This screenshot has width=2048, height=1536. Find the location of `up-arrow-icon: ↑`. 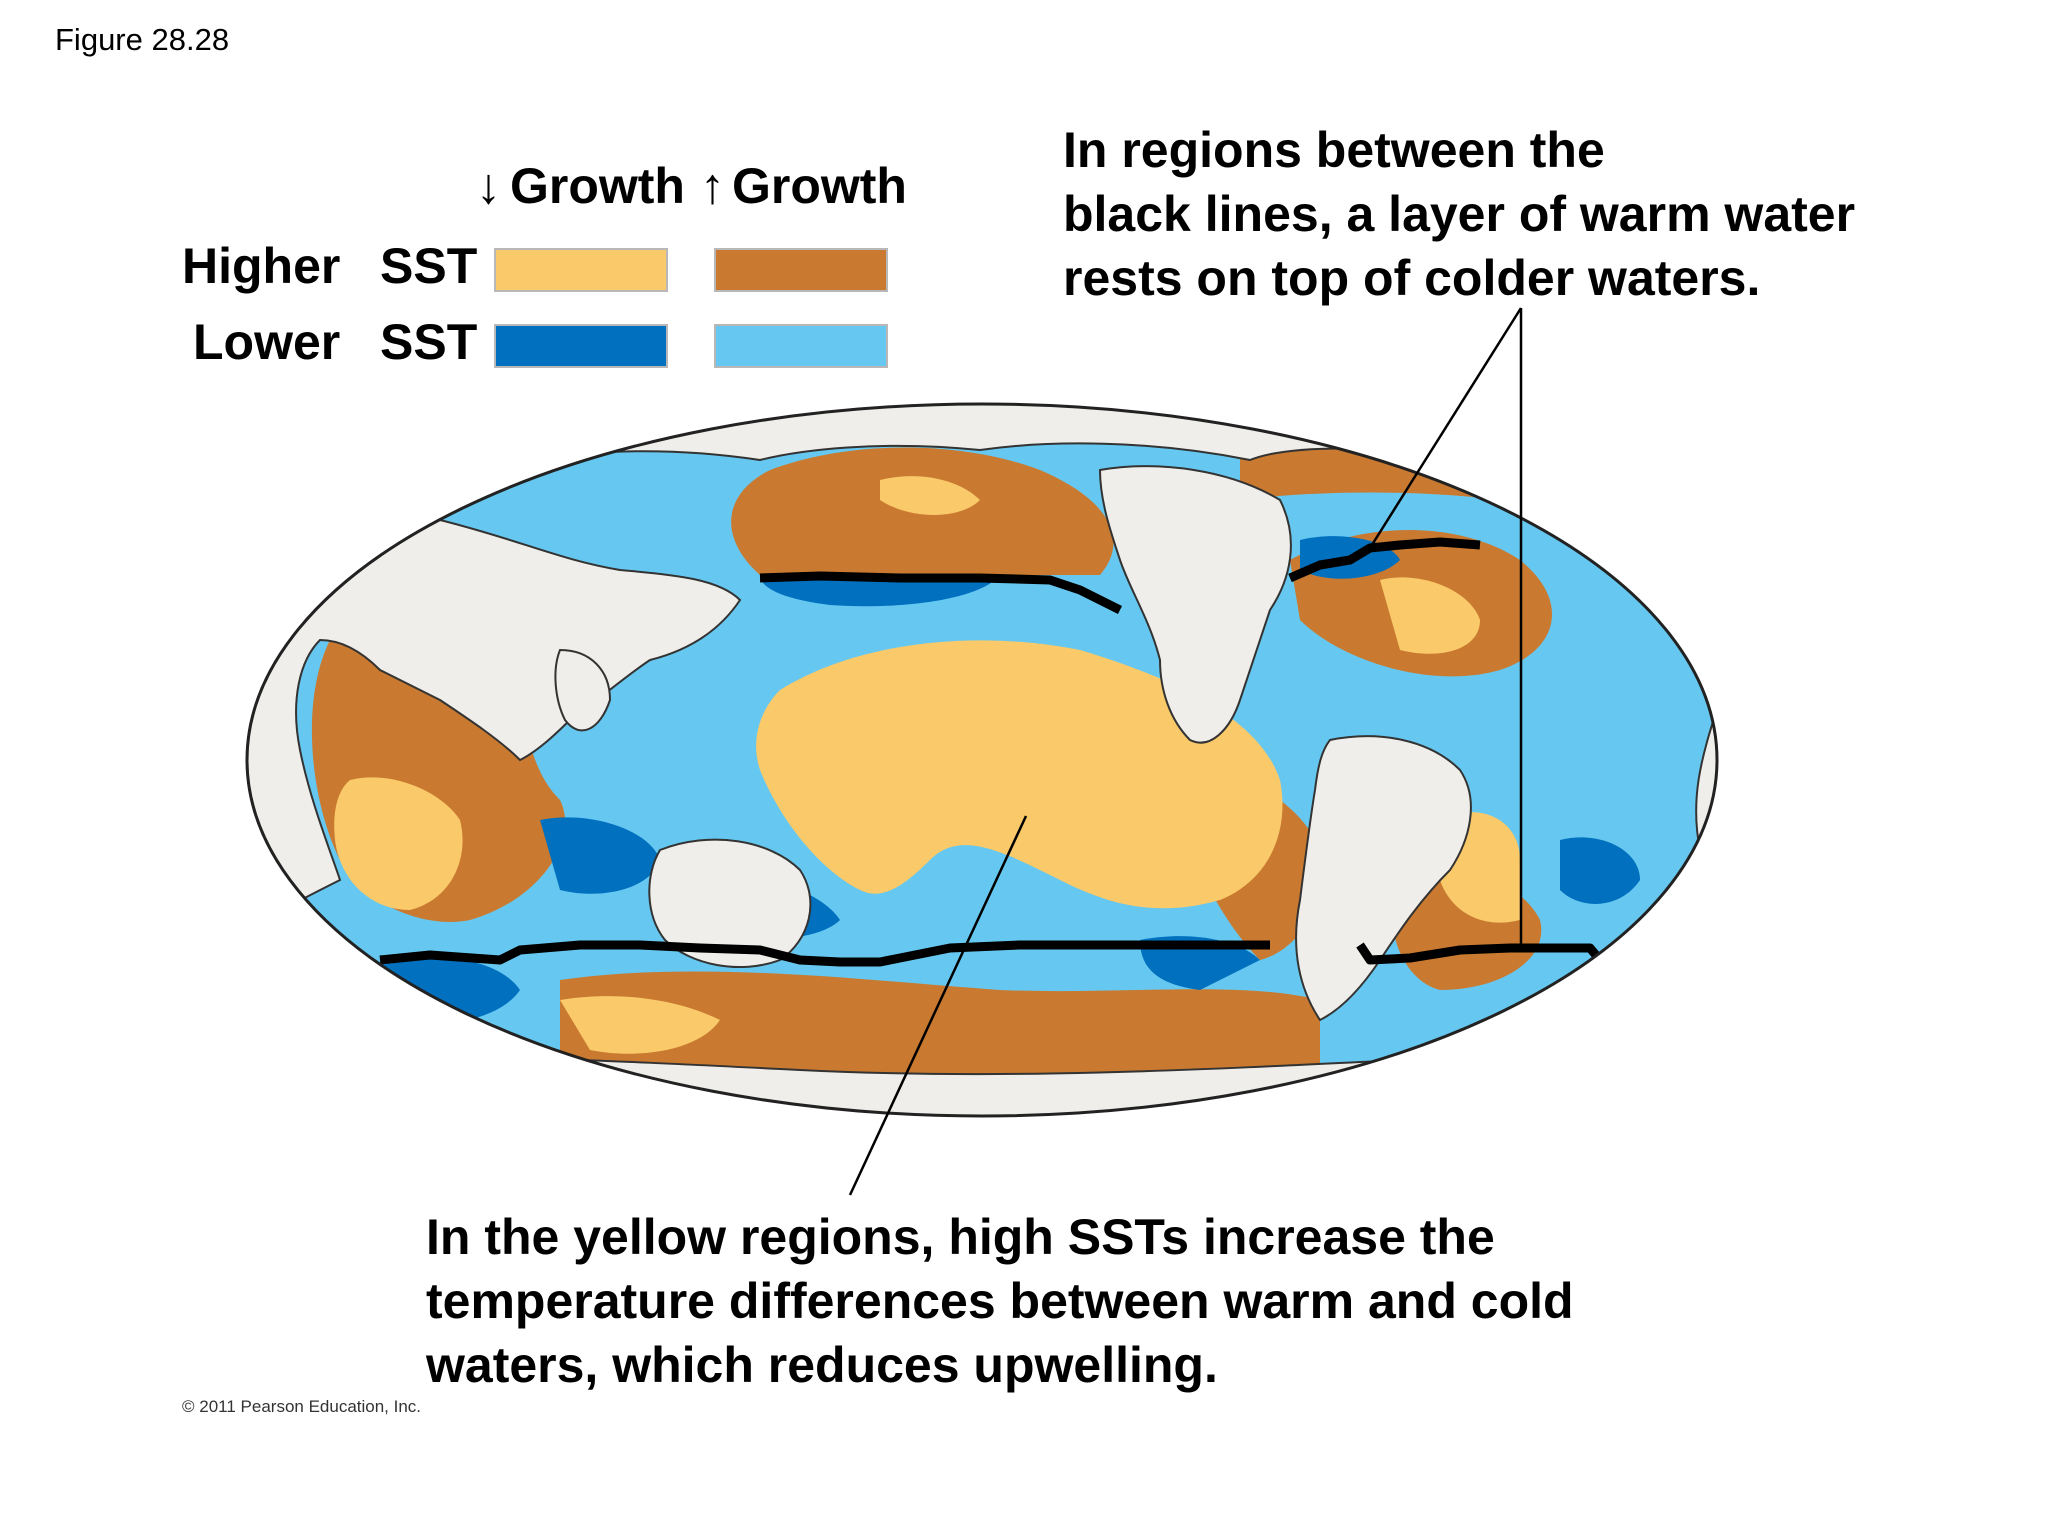

up-arrow-icon: ↑ is located at coordinates (712, 186).